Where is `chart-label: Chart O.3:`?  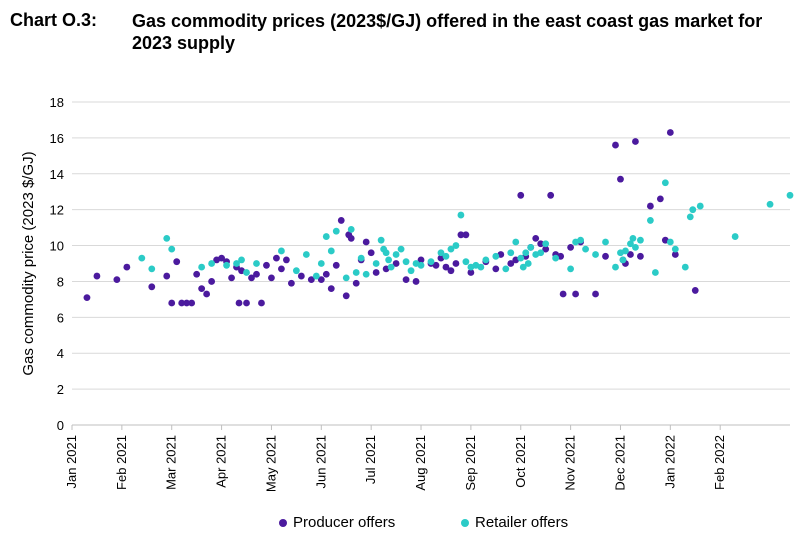
chart-label: Chart O.3: is located at coordinates (54, 20).